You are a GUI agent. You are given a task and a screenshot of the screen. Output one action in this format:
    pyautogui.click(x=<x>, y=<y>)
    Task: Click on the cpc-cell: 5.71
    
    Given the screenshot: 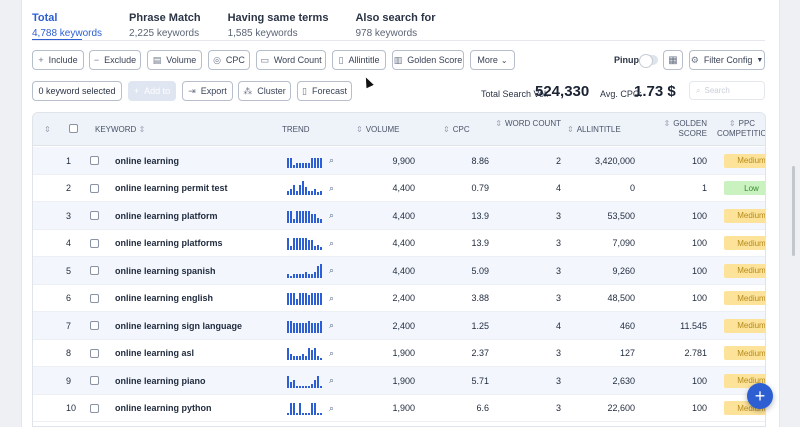 What is the action you would take?
    pyautogui.click(x=480, y=380)
    